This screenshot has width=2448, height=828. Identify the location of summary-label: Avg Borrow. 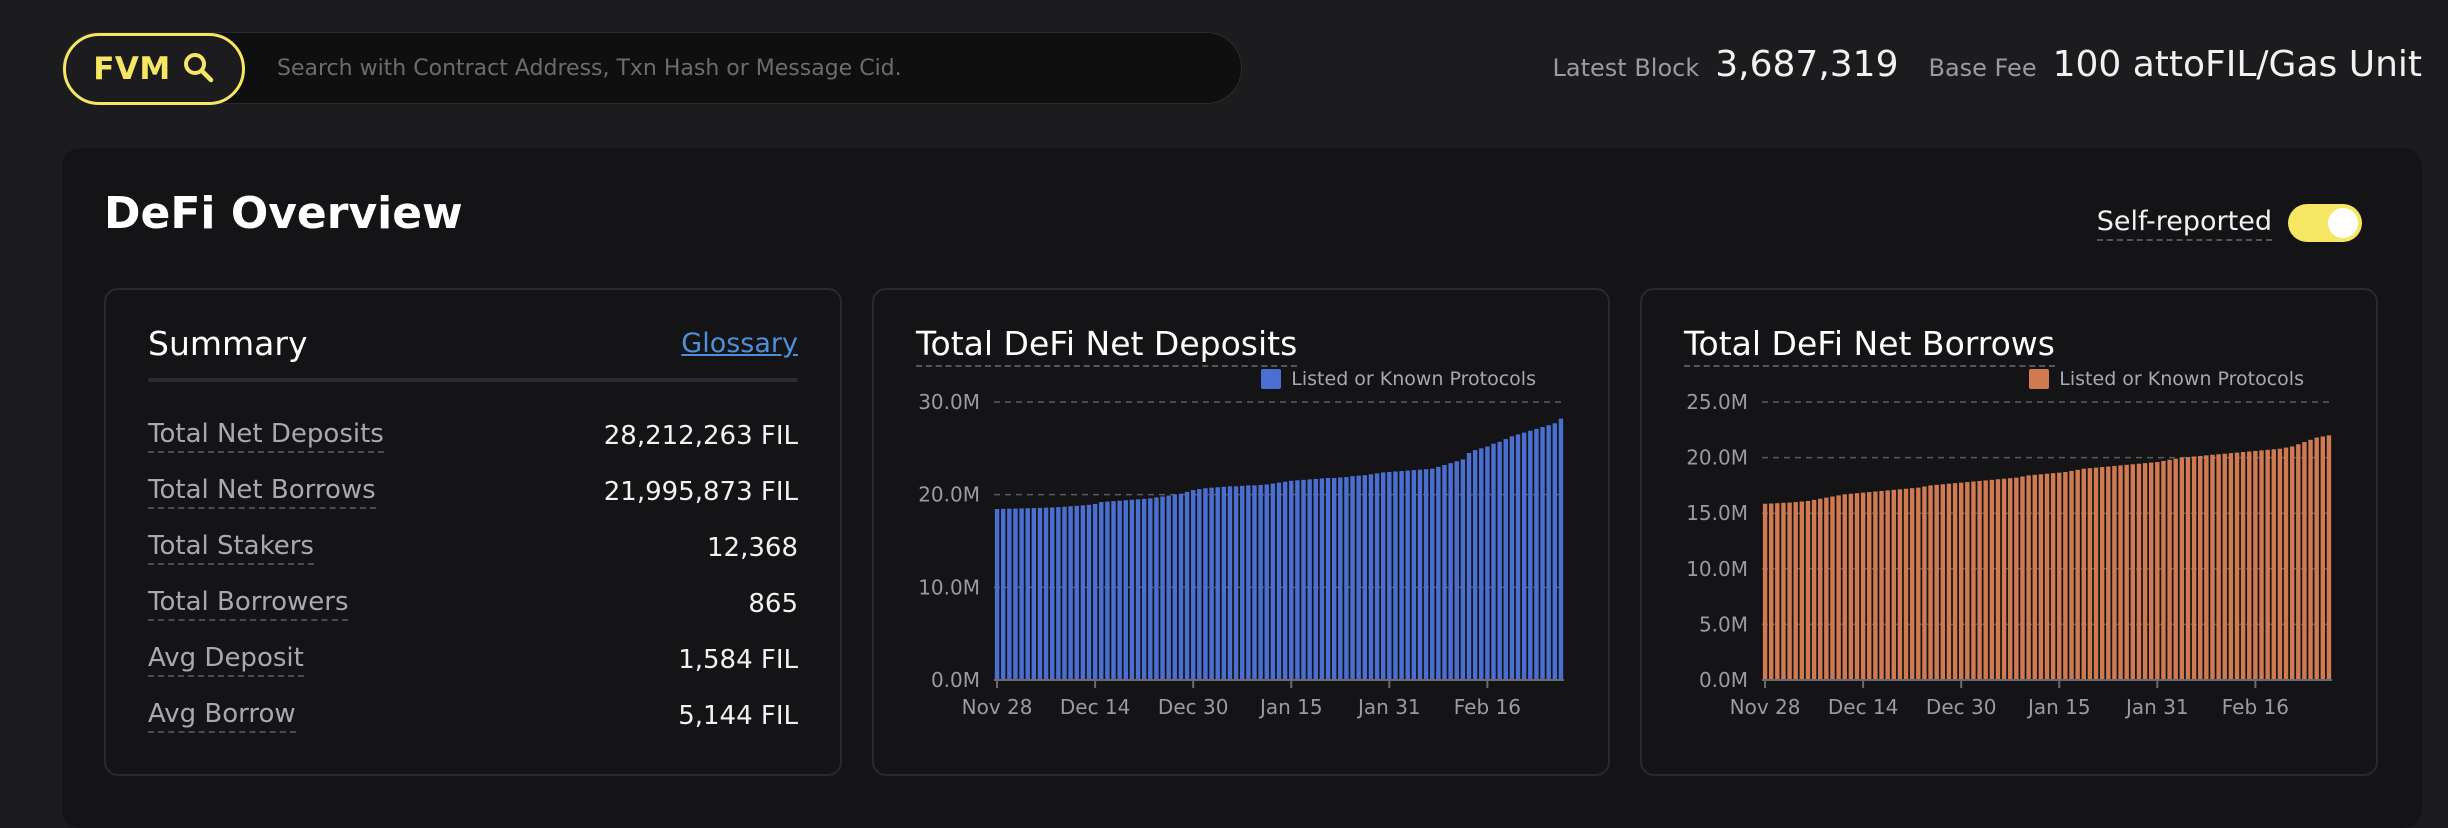
(222, 716).